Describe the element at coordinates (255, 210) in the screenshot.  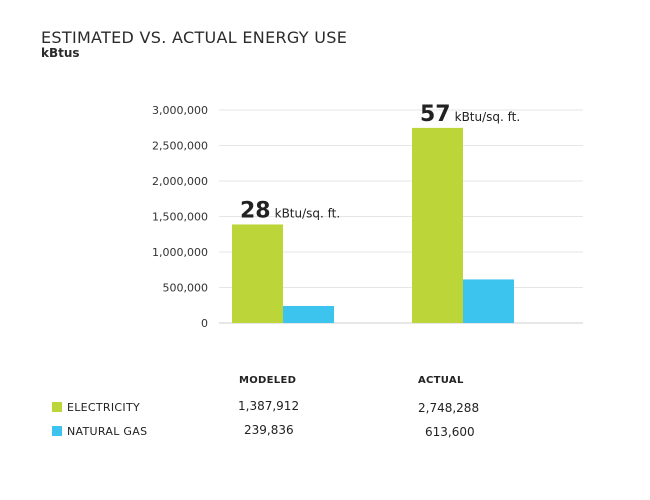
I see `intensity-value: 28` at that location.